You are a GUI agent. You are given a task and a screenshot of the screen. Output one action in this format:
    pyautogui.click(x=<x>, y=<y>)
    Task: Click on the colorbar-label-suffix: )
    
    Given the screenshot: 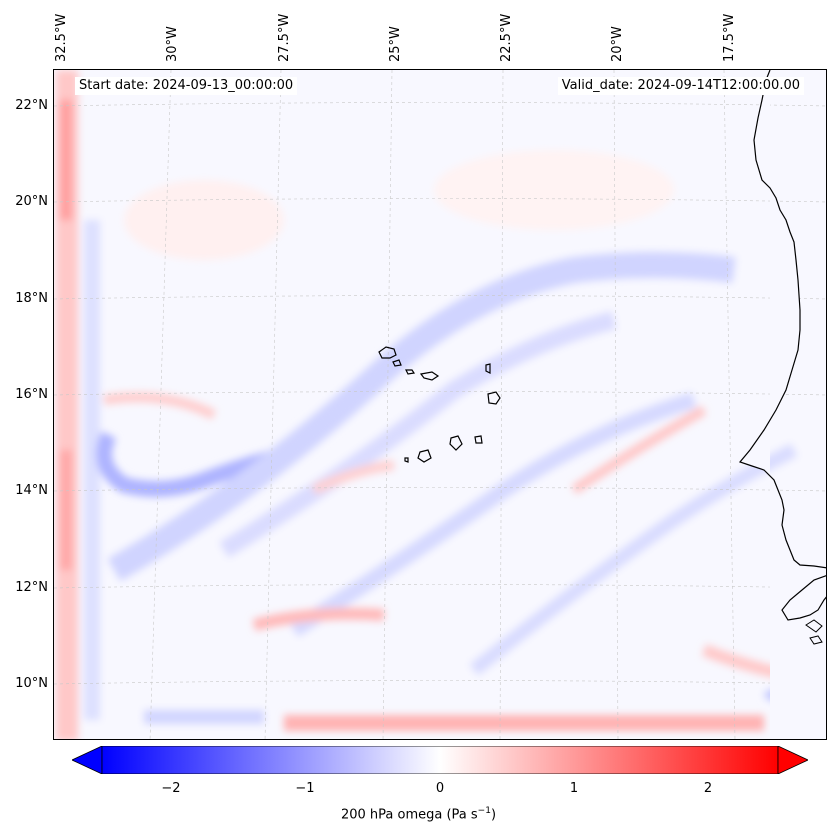 What is the action you would take?
    pyautogui.click(x=493, y=815)
    